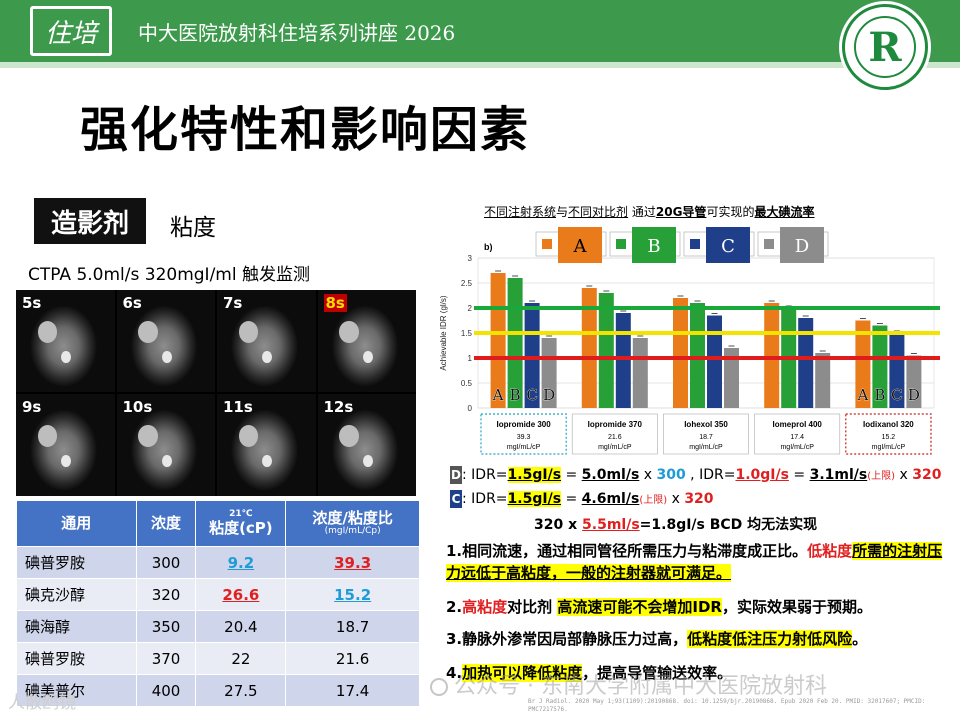  What do you see at coordinates (697, 355) in the screenshot?
I see `bar-b` at bounding box center [697, 355].